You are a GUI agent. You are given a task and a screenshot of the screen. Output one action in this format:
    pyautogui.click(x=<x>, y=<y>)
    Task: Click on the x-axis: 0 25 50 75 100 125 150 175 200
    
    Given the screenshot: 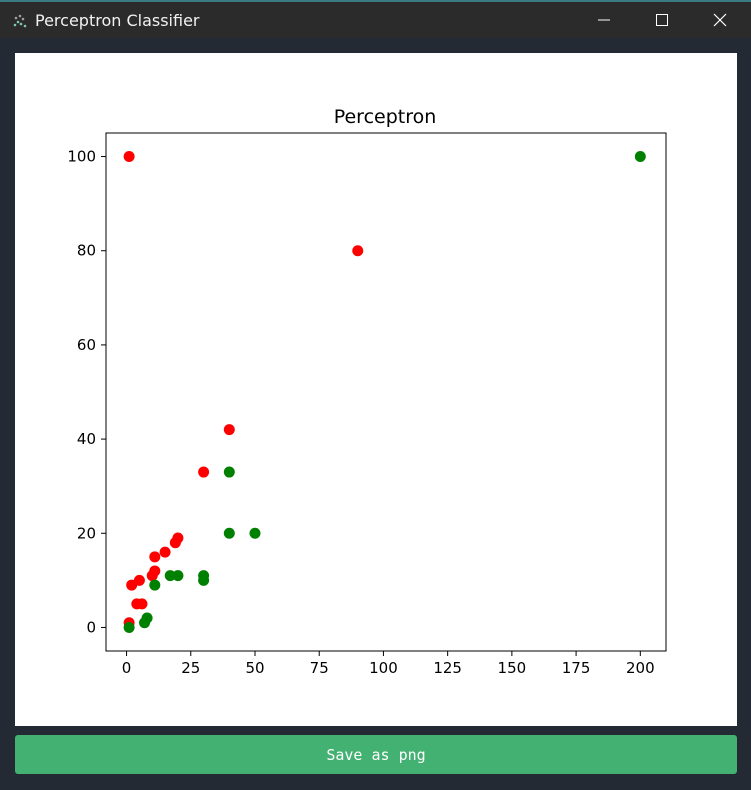 What is the action you would take?
    pyautogui.click(x=388, y=664)
    